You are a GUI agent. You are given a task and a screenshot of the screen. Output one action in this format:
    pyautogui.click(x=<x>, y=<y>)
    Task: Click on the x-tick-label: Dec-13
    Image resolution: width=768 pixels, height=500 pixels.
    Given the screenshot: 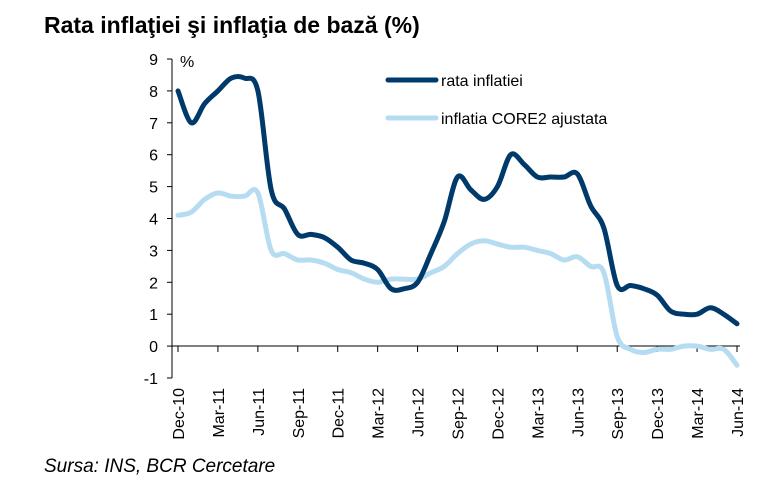 What is the action you would take?
    pyautogui.click(x=658, y=414)
    